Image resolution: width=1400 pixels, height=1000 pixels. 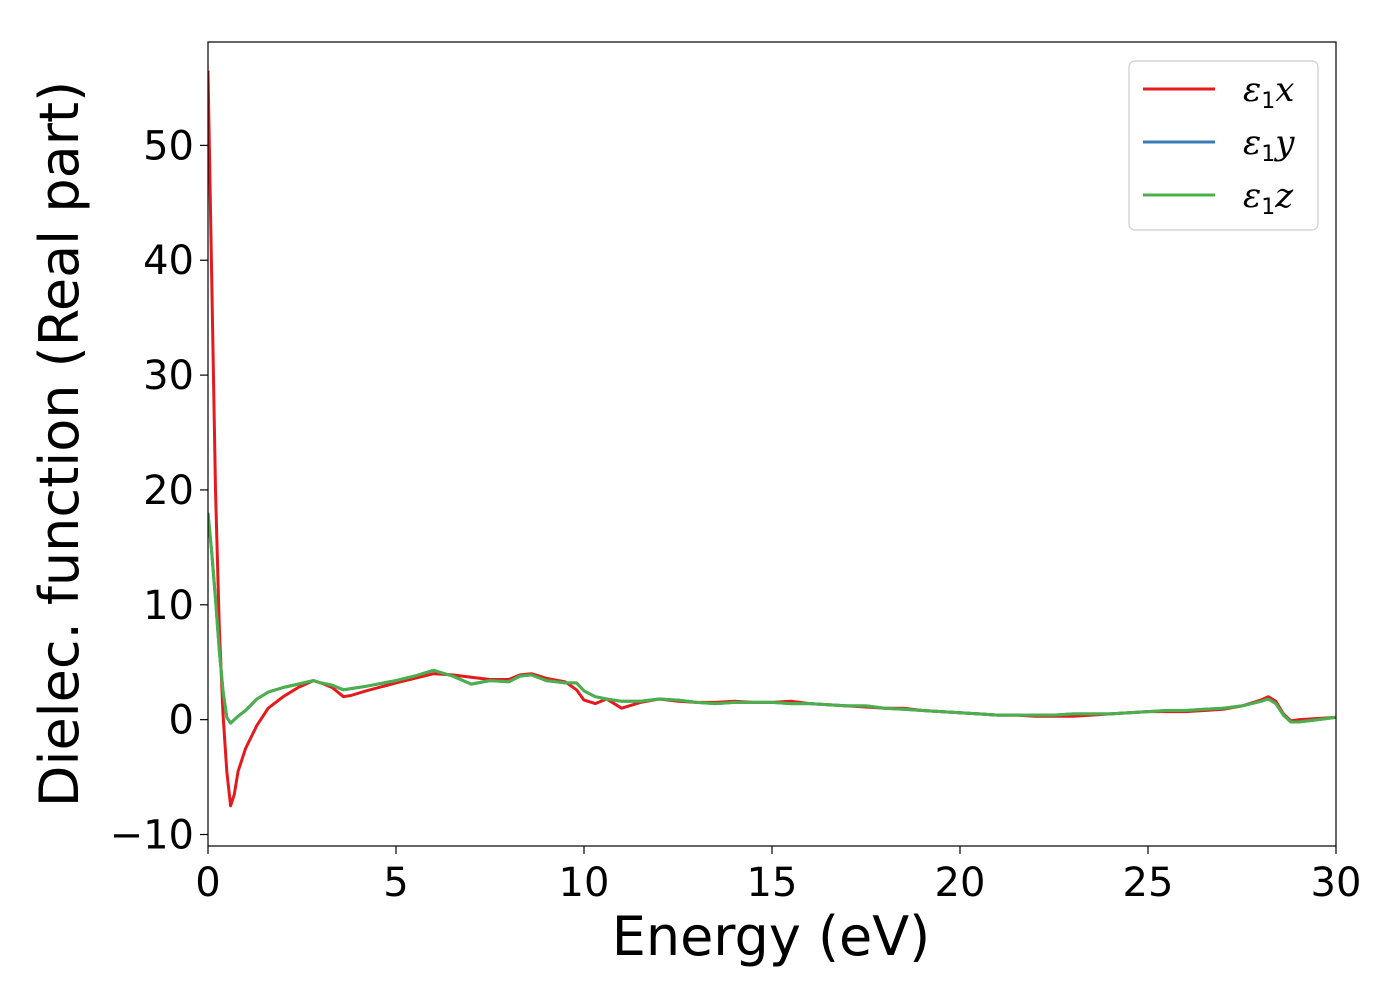 I want to click on x-tick-label: 0, so click(x=207, y=883).